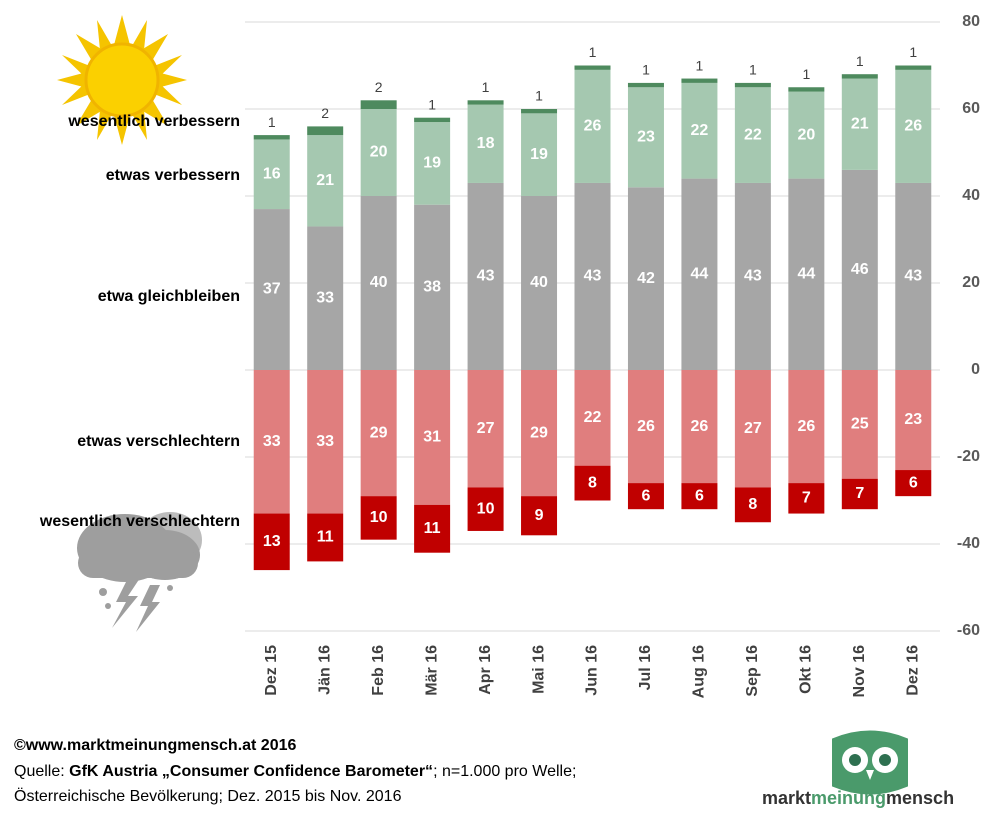 This screenshot has height=819, width=1002. Describe the element at coordinates (169, 296) in the screenshot. I see `legend-label: etwa gleichbleiben` at that location.